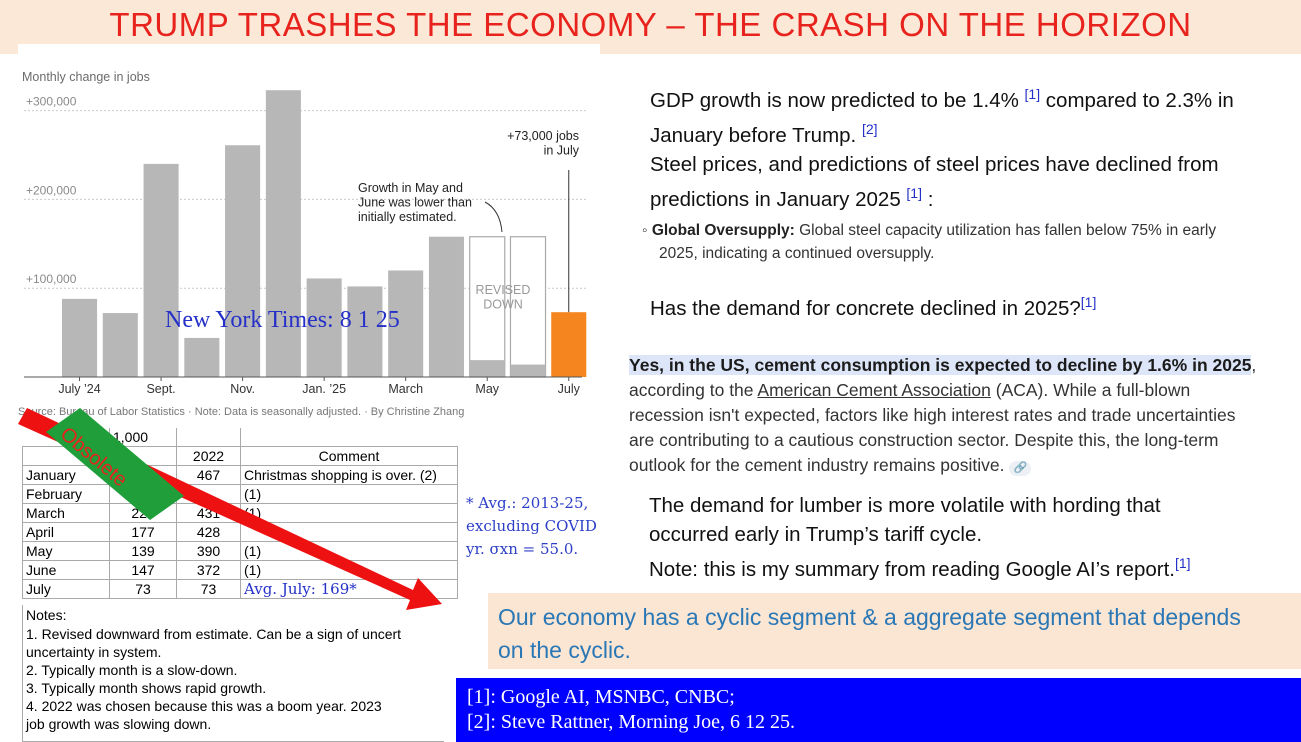 This screenshot has height=742, width=1301. Describe the element at coordinates (415, 203) in the screenshot. I see `annotation-growth: June was lower than` at that location.